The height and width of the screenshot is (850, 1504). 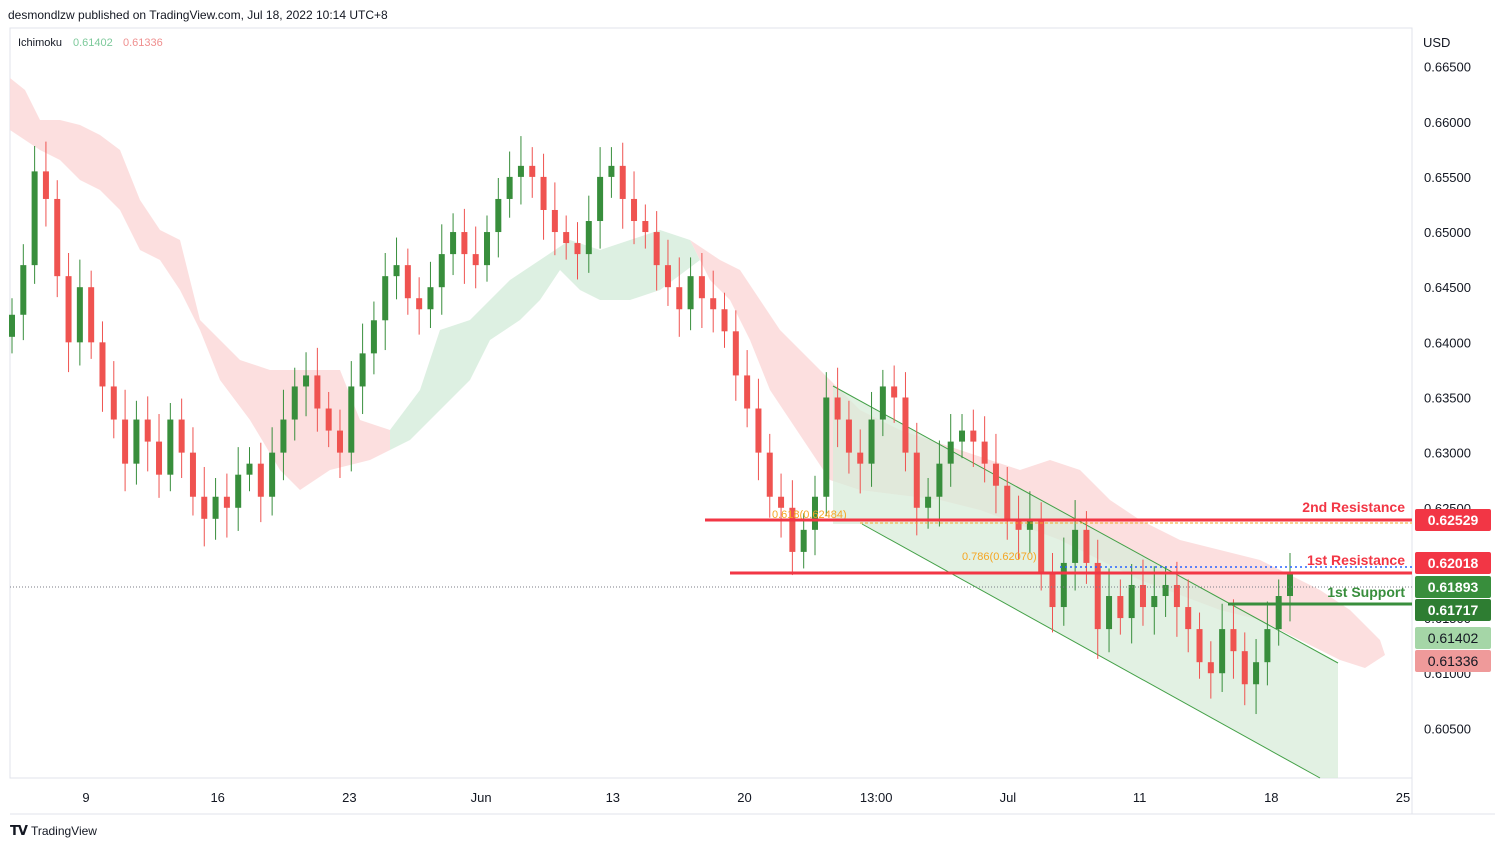 I want to click on svg-text: 0.62018, so click(x=1453, y=563).